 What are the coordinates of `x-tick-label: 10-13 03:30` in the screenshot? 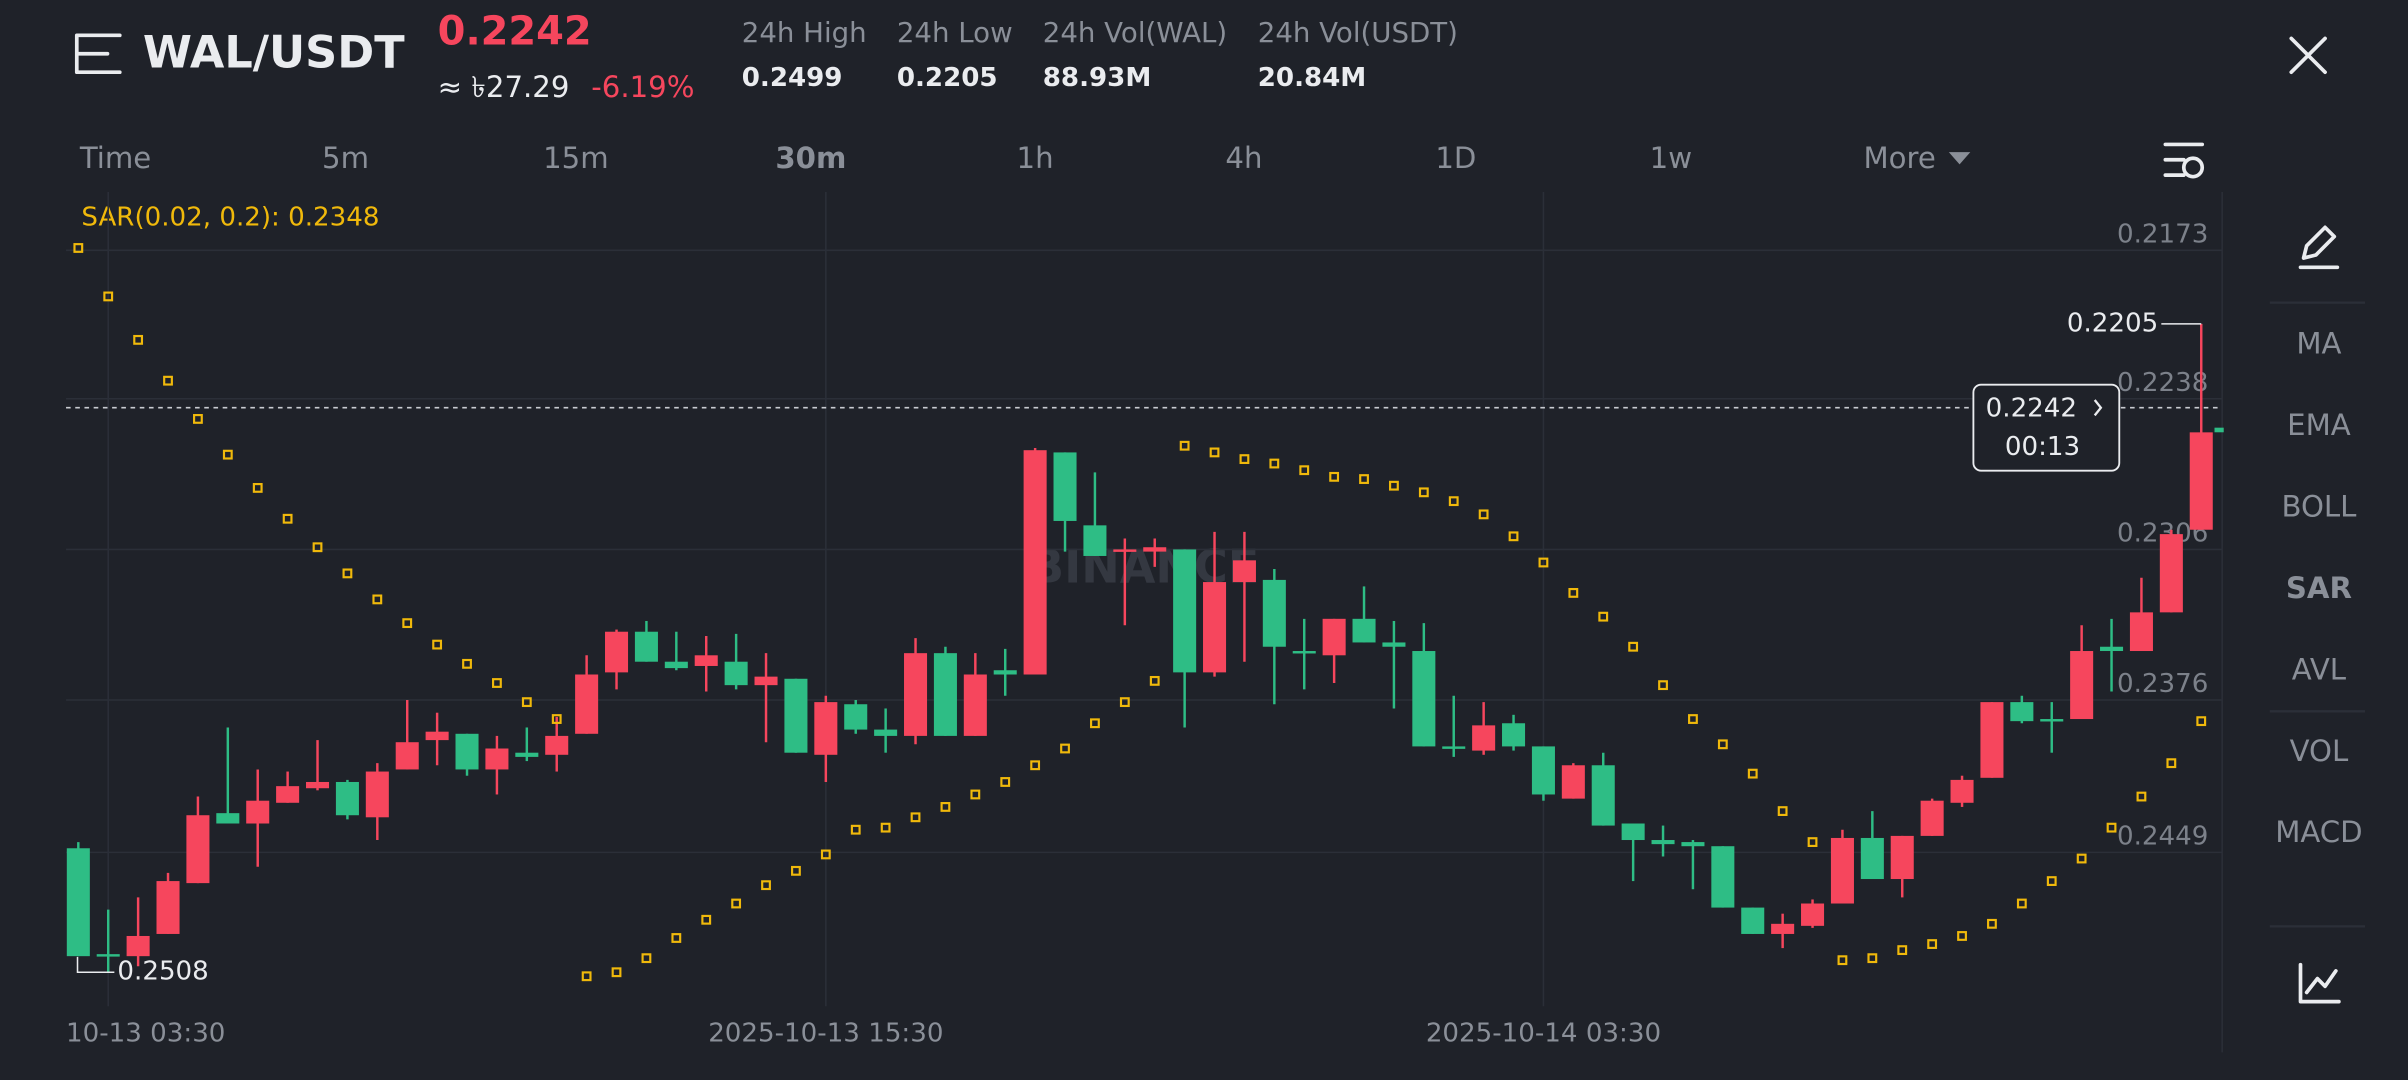 It's located at (145, 1033).